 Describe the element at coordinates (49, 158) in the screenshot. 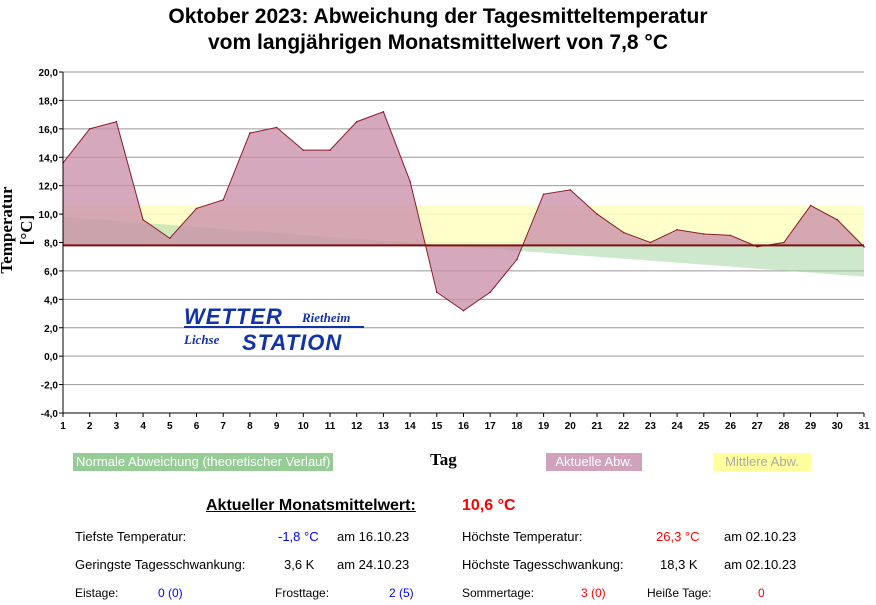

I see `y-tick-label: 14,0` at that location.